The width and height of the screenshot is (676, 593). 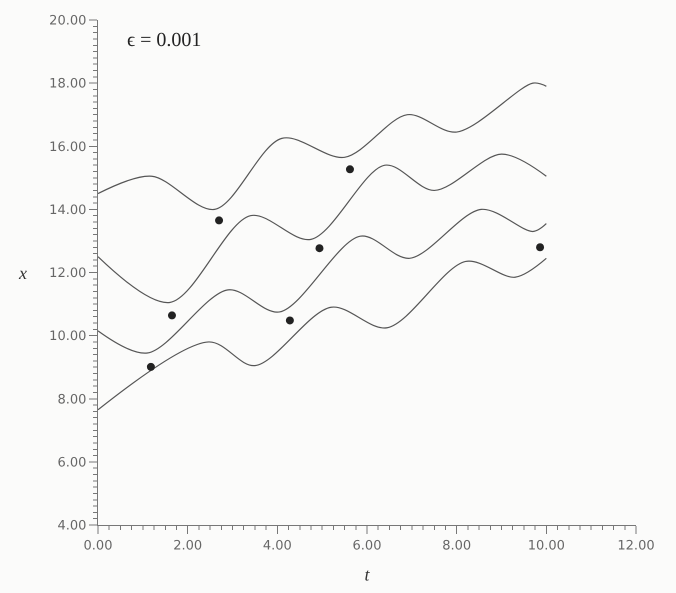 What do you see at coordinates (187, 546) in the screenshot?
I see `x-tick-label: 2.00` at bounding box center [187, 546].